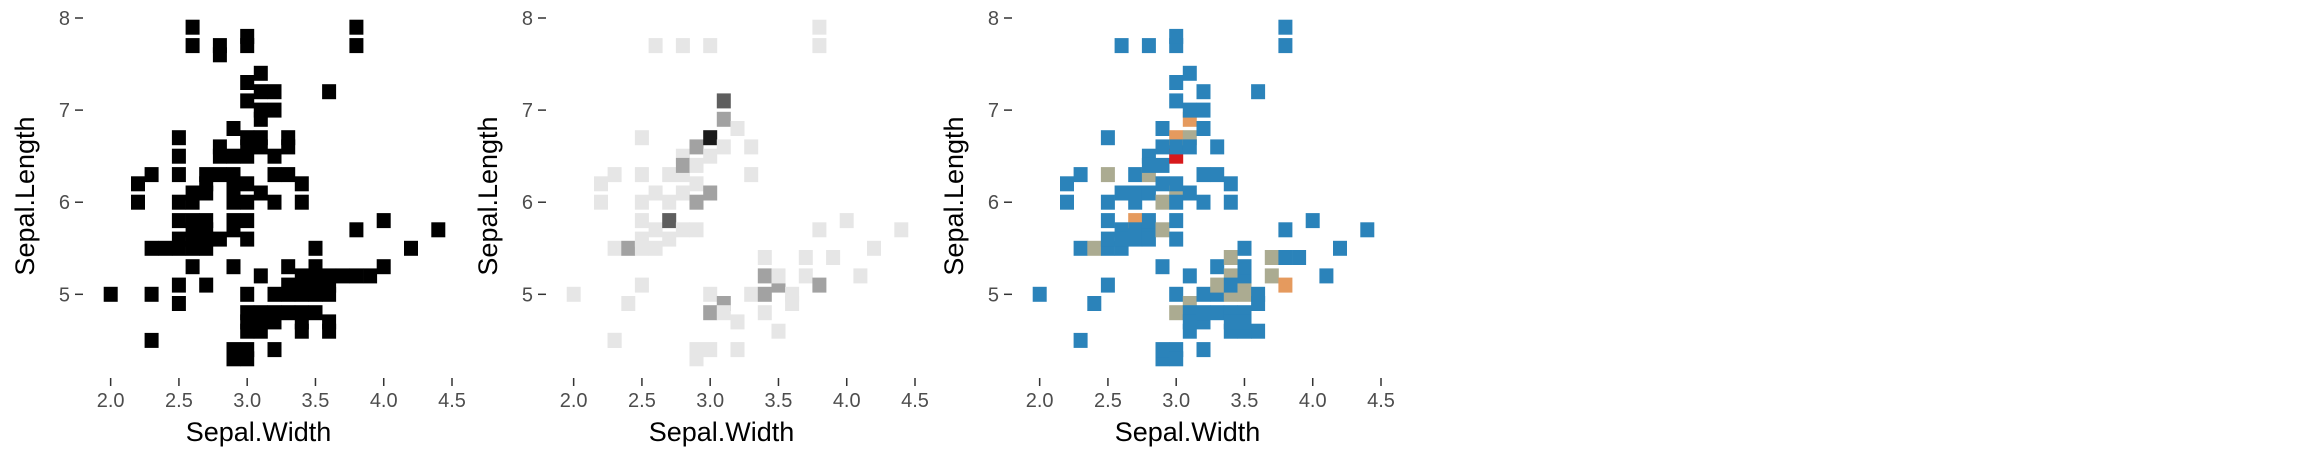 The height and width of the screenshot is (460, 2304). I want to click on y-tick-label: 6, so click(993, 203).